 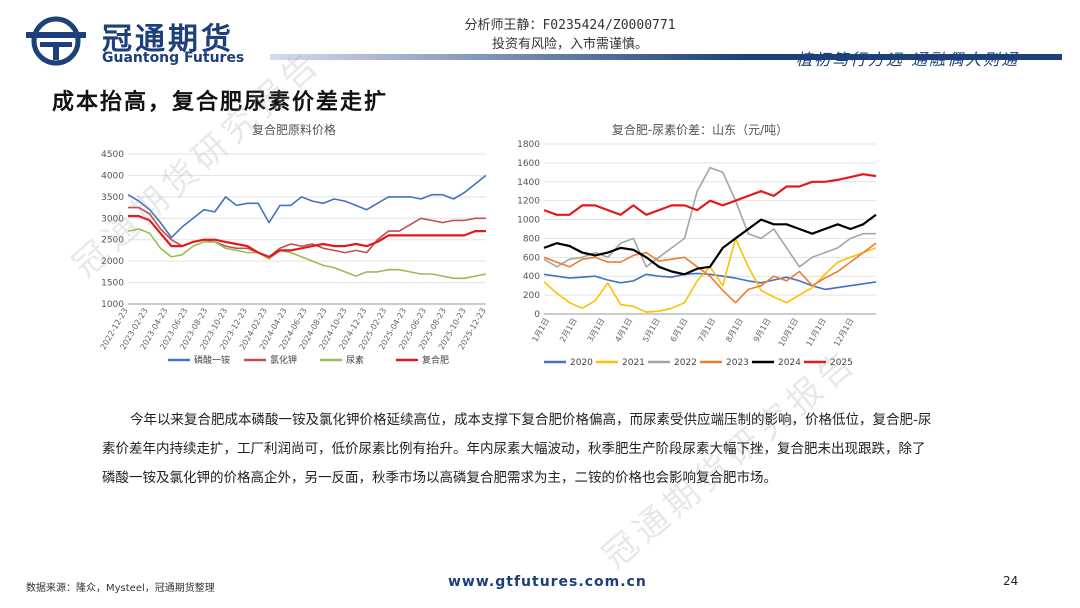 What do you see at coordinates (173, 58) in the screenshot?
I see `brand-name-en: Guantong Futures` at bounding box center [173, 58].